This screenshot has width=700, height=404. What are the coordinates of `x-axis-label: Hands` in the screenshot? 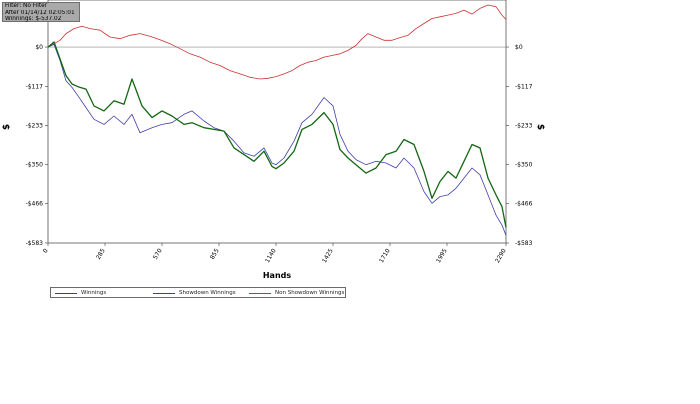 It's located at (277, 275).